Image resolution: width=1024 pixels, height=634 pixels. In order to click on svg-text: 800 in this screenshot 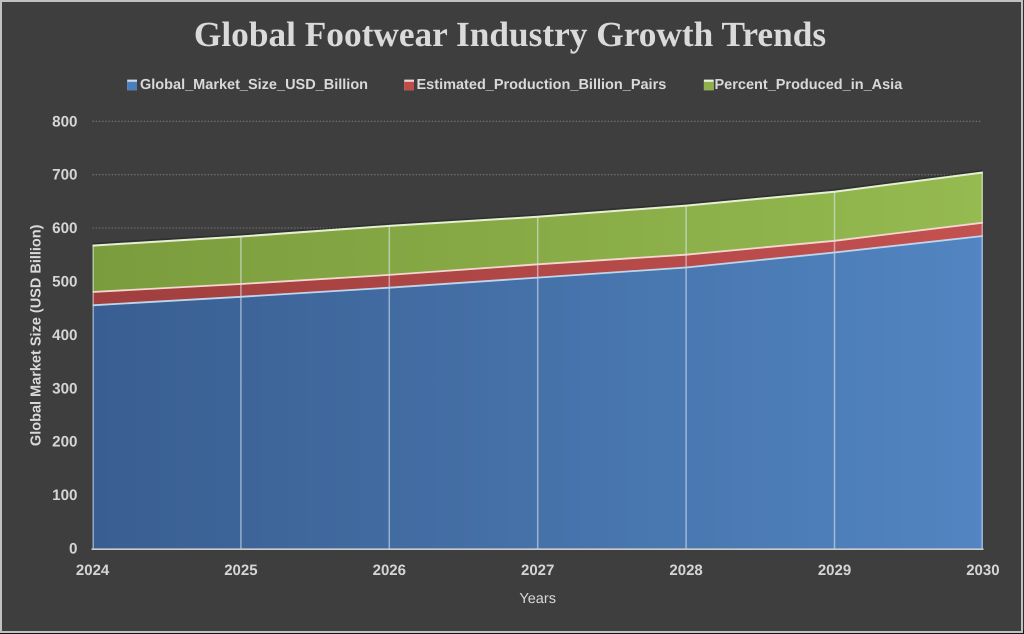, I will do `click(64, 121)`.